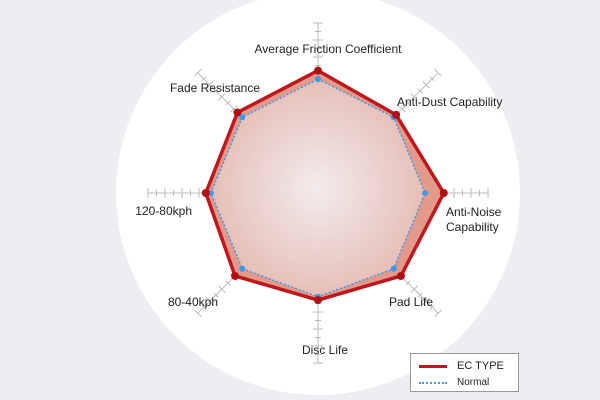  Describe the element at coordinates (329, 49) in the screenshot. I see `axis-label: Average Friction Coefficient` at that location.